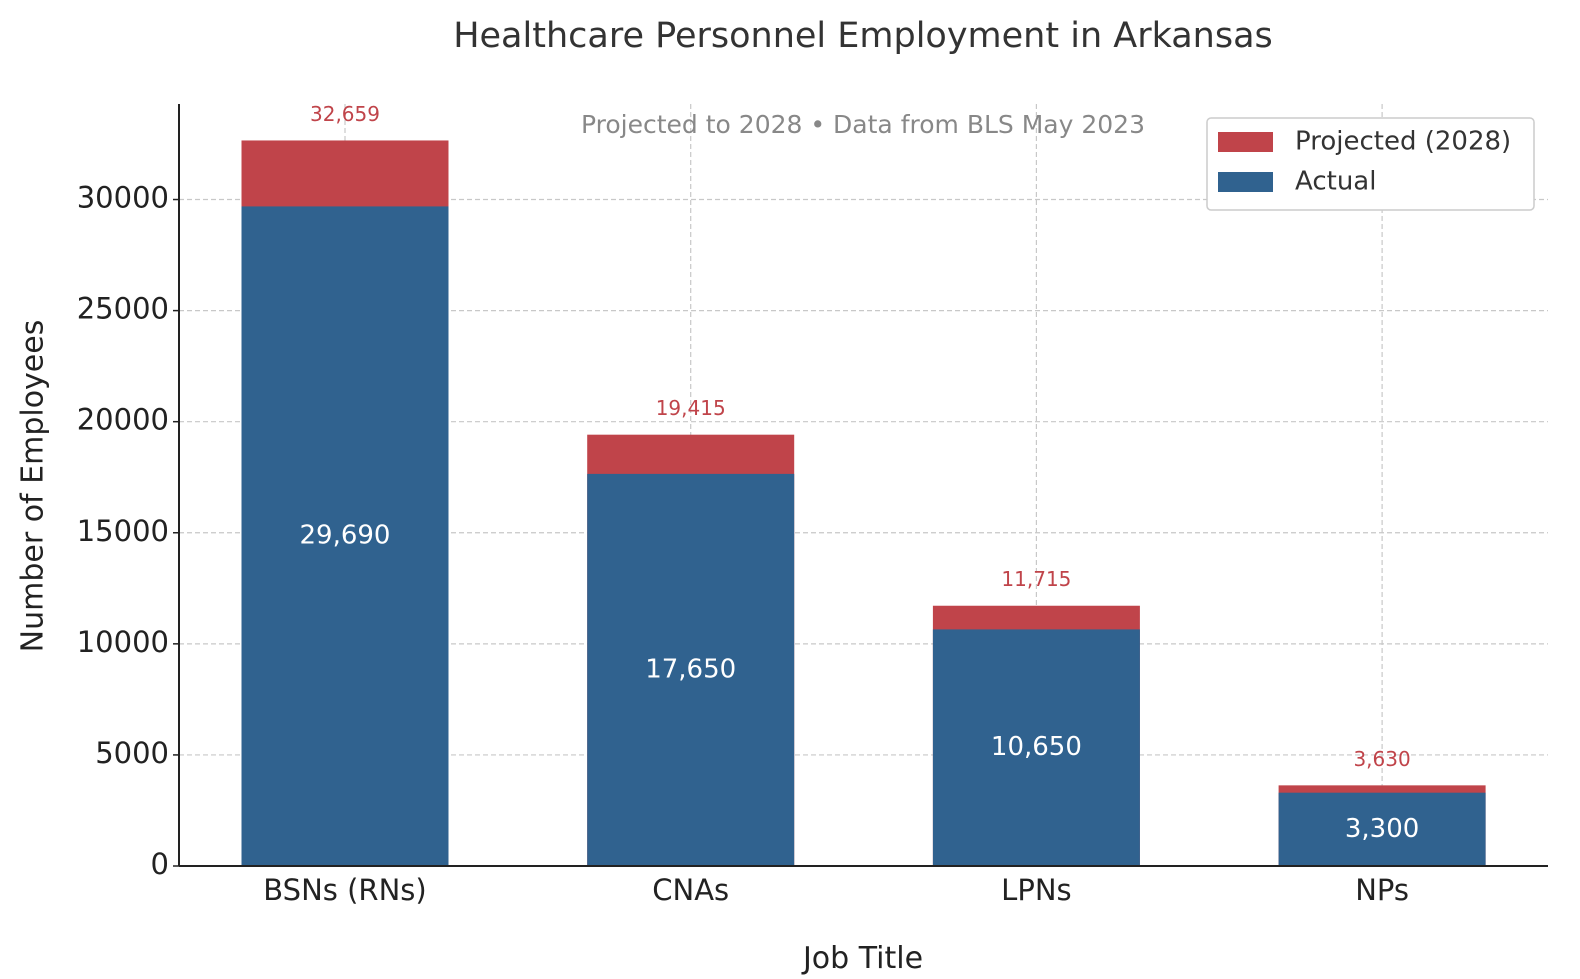 The height and width of the screenshot is (979, 1580). Describe the element at coordinates (123, 309) in the screenshot. I see `y-tick-label: 25000` at that location.